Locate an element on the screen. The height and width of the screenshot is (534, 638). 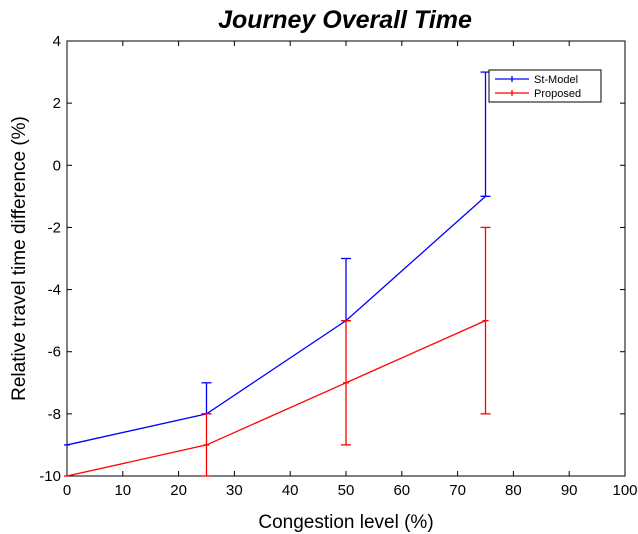
chart-title: Journey Overall Time is located at coordinates (345, 20).